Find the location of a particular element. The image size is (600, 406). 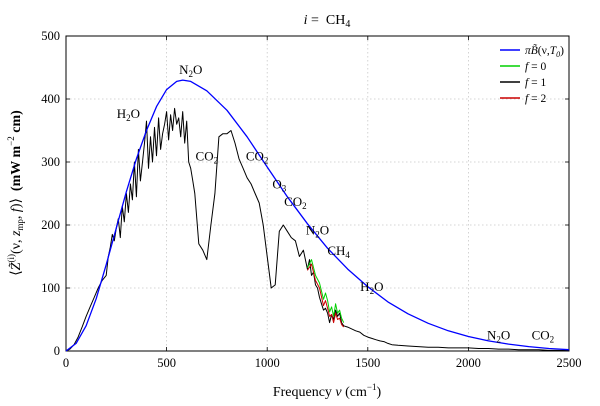

y-axis-title: ⟨Z̃(i)(ν, zmp, f)⟩ (mW m−2 cm) is located at coordinates (15, 193).